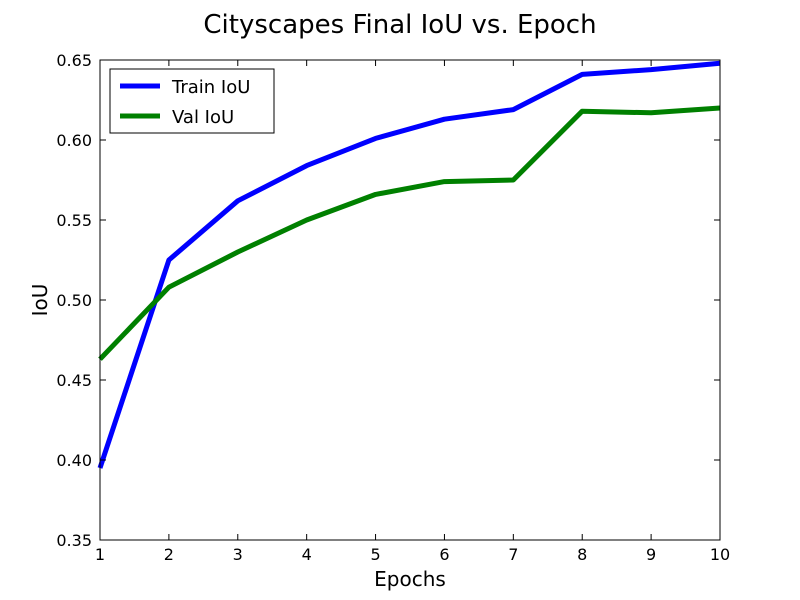  Describe the element at coordinates (651, 554) in the screenshot. I see `x-tick-label: 9` at that location.